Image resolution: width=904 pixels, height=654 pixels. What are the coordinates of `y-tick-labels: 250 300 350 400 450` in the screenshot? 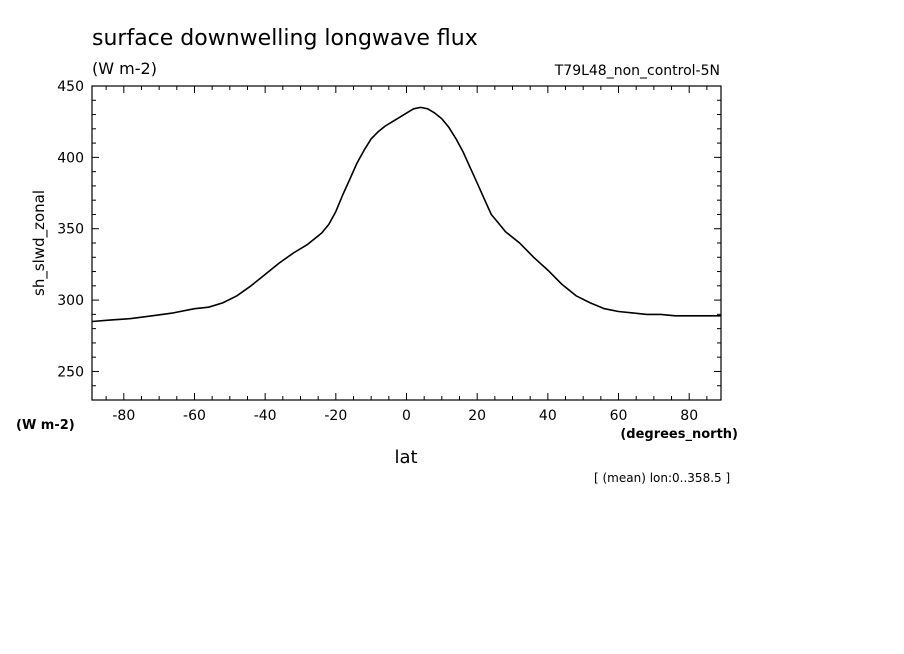 It's located at (70, 229).